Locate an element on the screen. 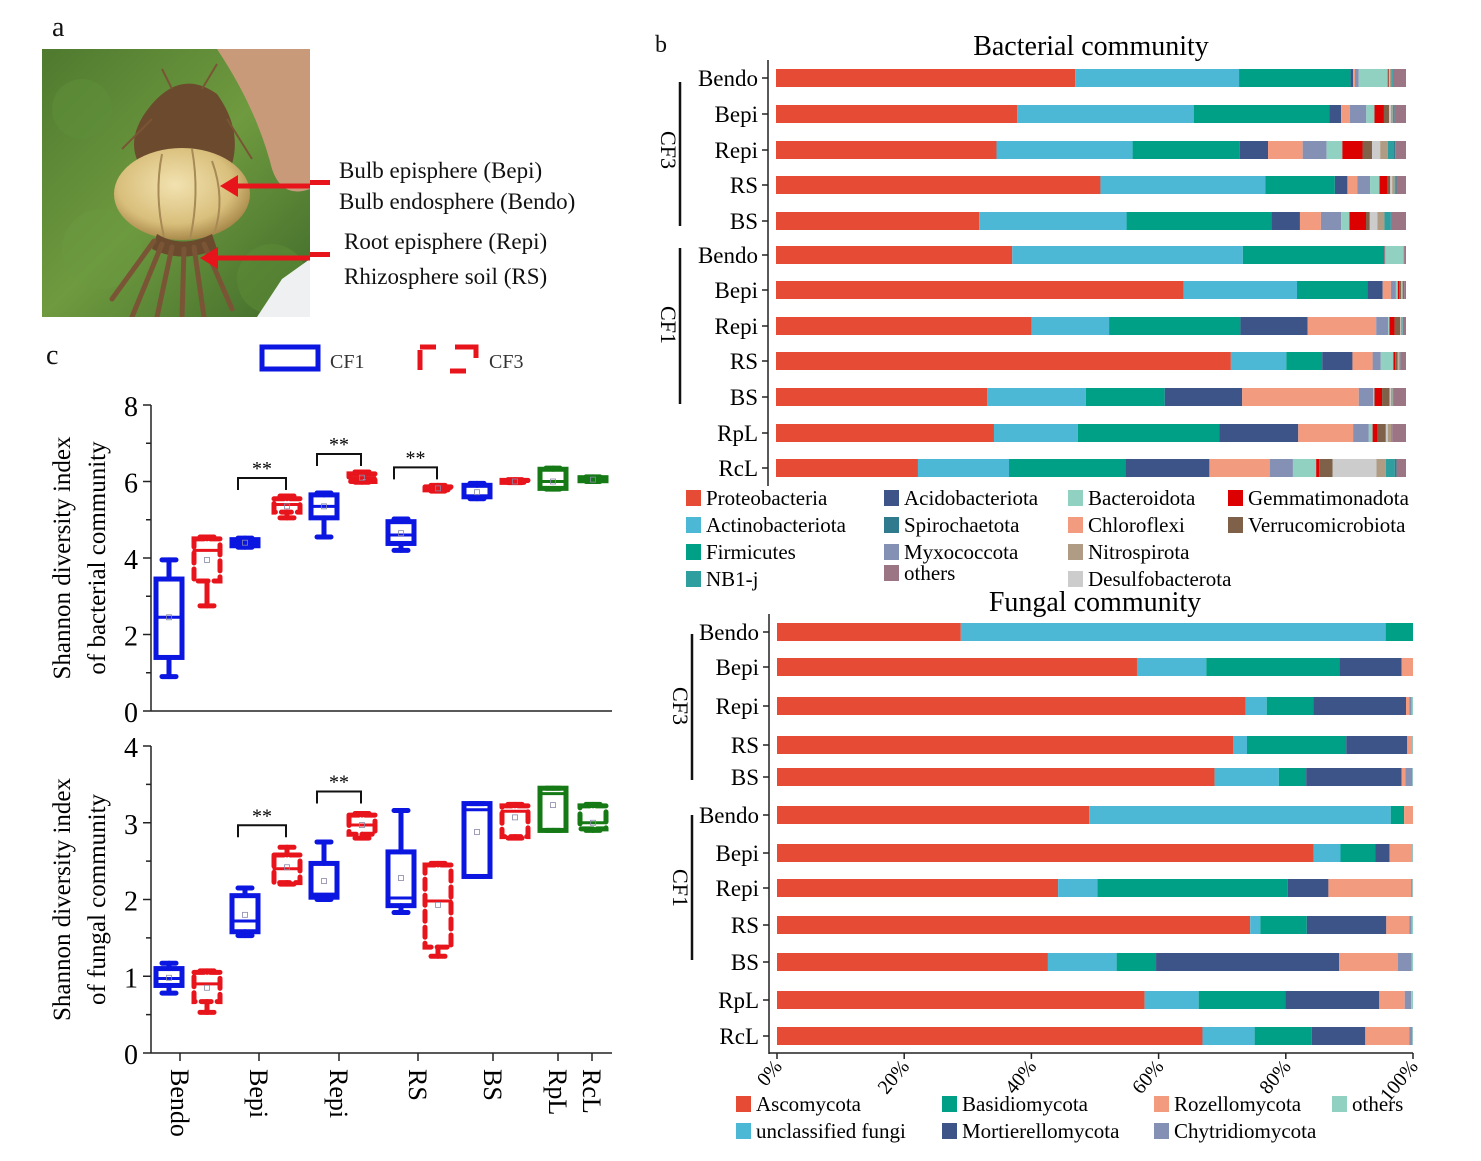 The width and height of the screenshot is (1481, 1161). bar-segment-nb1-j is located at coordinates (1393, 397).